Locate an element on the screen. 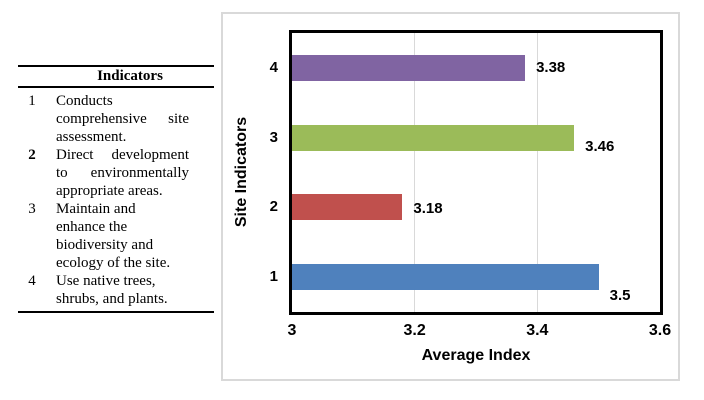  x-axis-tick-label: 3.6 is located at coordinates (660, 330).